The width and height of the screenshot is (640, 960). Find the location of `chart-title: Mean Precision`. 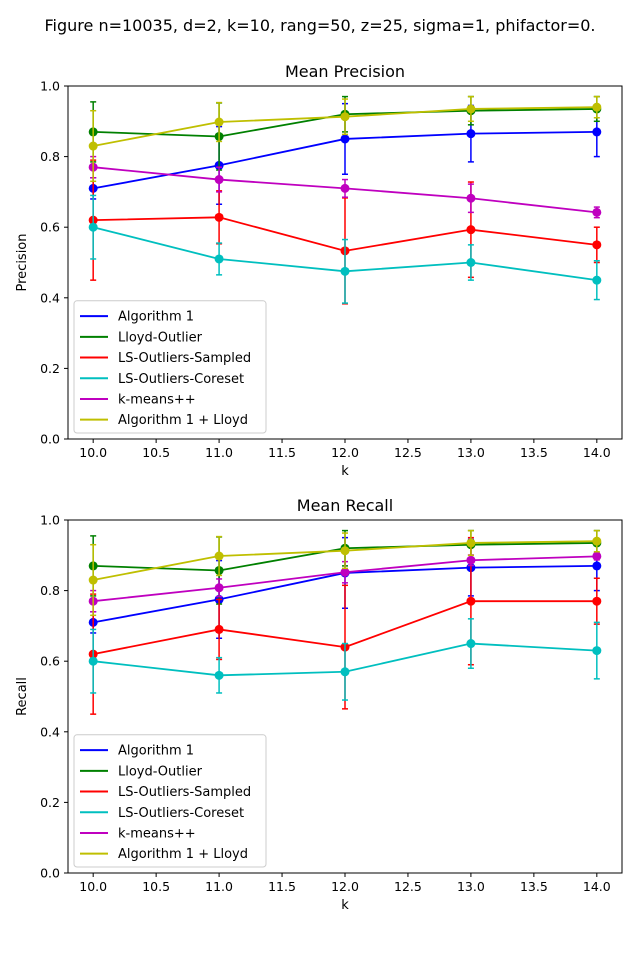

chart-title: Mean Precision is located at coordinates (345, 71).